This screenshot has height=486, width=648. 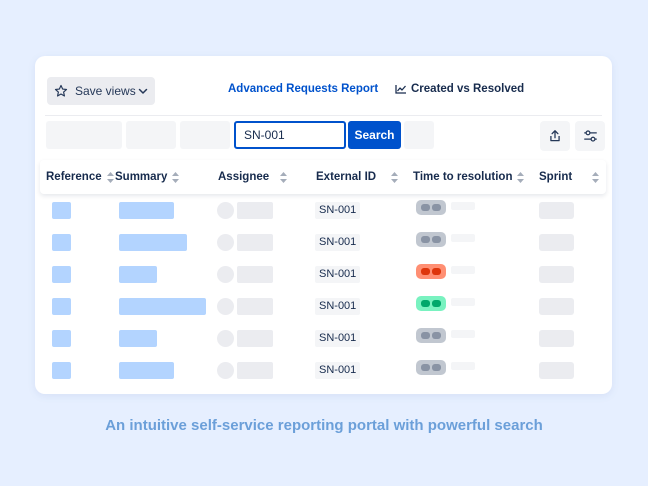 What do you see at coordinates (303, 89) in the screenshot?
I see `advanced-requests-report-link: Advanced Requests Report` at bounding box center [303, 89].